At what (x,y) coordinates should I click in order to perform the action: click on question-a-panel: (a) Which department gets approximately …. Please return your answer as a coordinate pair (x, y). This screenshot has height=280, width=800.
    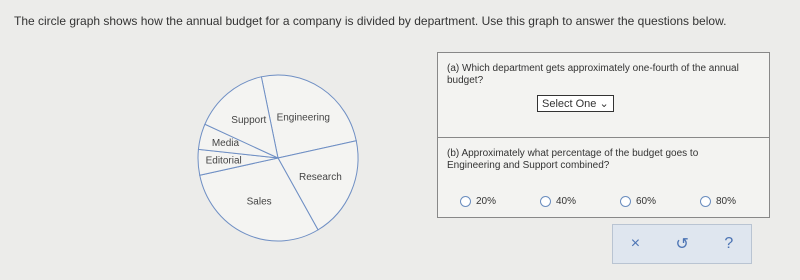
    Looking at the image, I should click on (603, 95).